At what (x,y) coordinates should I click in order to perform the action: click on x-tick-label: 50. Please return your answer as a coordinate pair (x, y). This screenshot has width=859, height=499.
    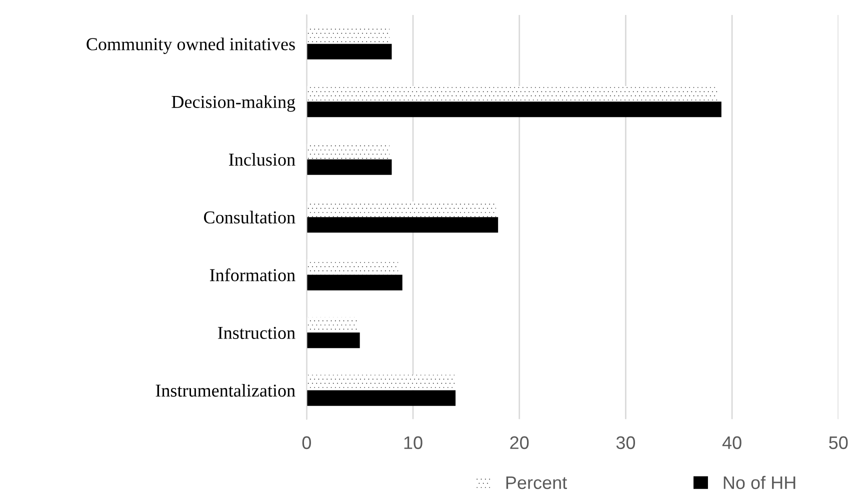
    Looking at the image, I should click on (838, 443).